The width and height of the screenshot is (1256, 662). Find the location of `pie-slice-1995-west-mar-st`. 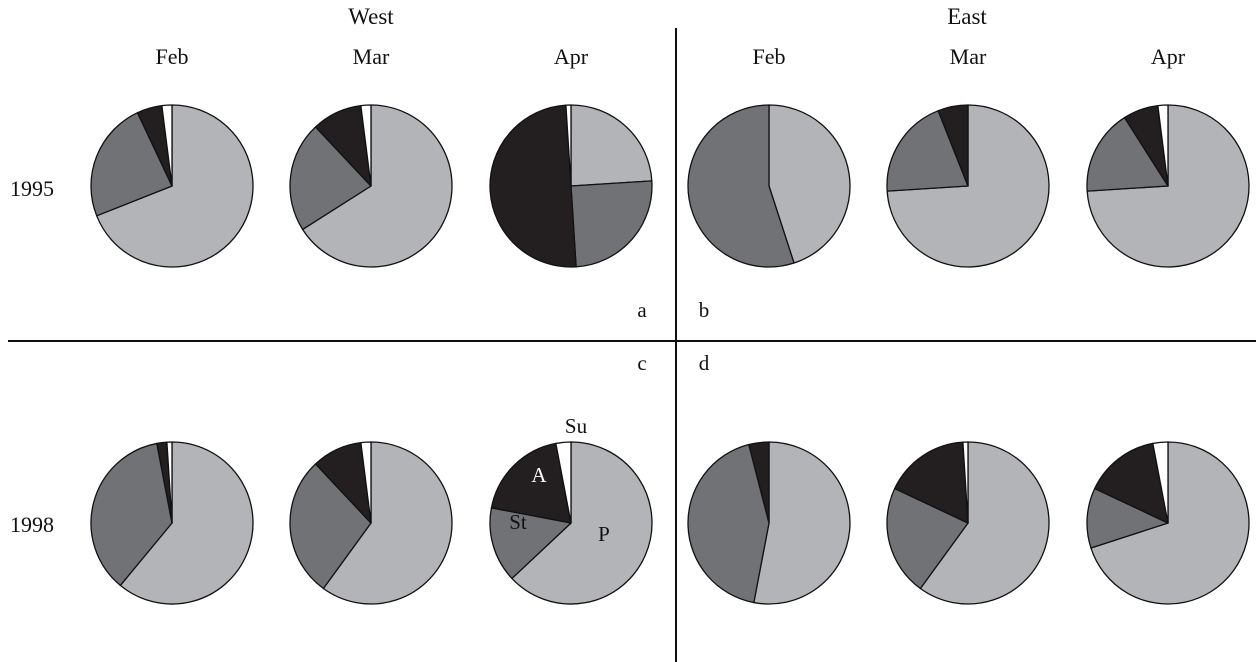

pie-slice-1995-west-mar-st is located at coordinates (330, 178).